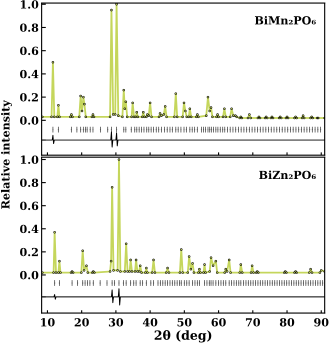  I want to click on x-tick-label: 40, so click(150, 322).